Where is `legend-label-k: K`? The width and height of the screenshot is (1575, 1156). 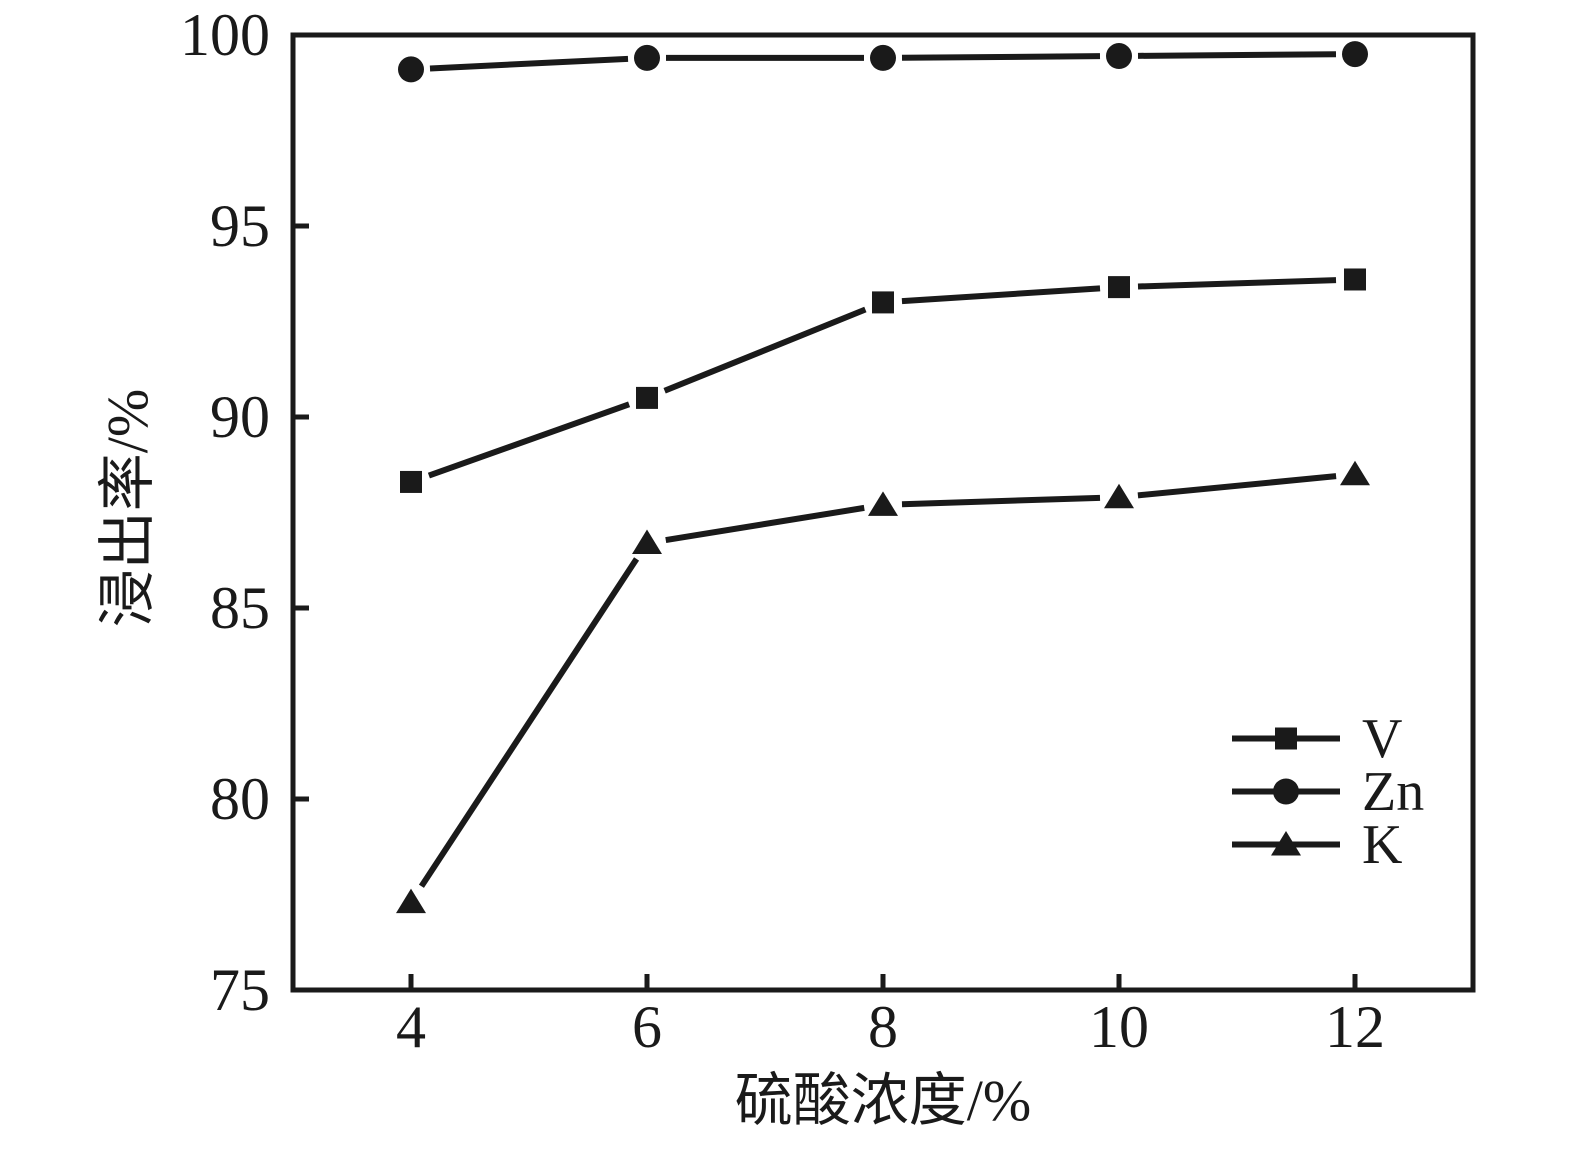
legend-label-k: K is located at coordinates (1382, 844).